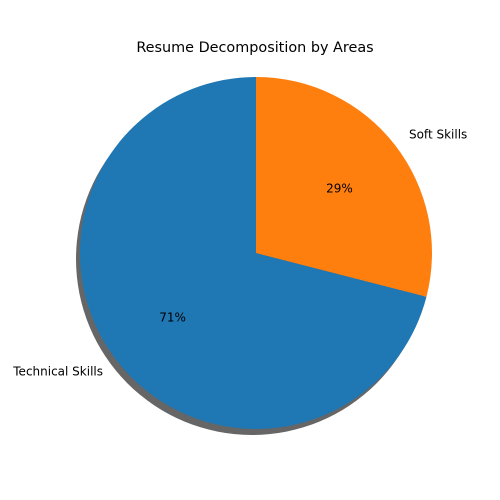 Image resolution: width=500 pixels, height=500 pixels. Describe the element at coordinates (339, 188) in the screenshot. I see `pie-percent-label: 29%` at that location.